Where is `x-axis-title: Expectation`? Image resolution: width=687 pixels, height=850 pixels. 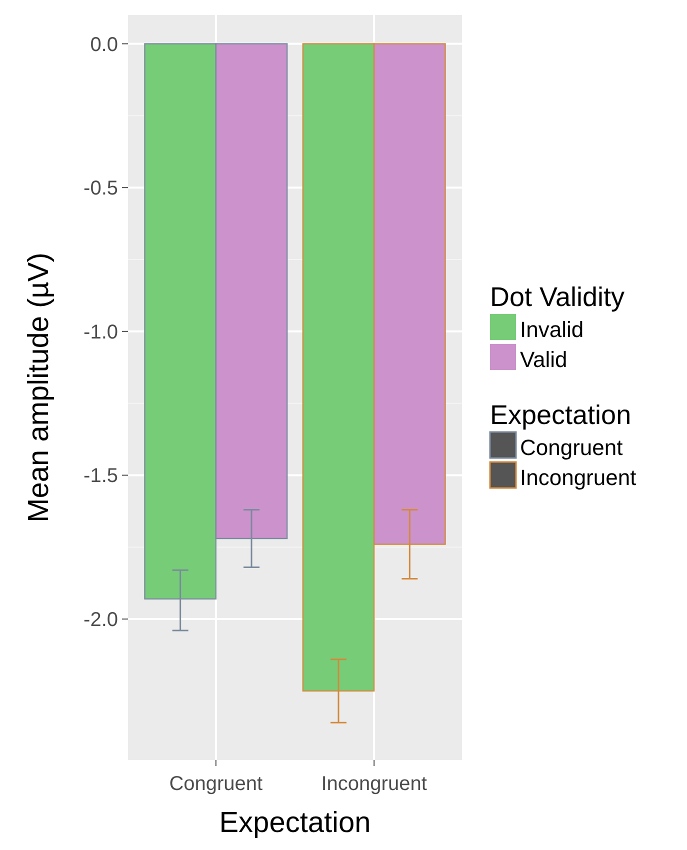 x-axis-title: Expectation is located at coordinates (561, 415).